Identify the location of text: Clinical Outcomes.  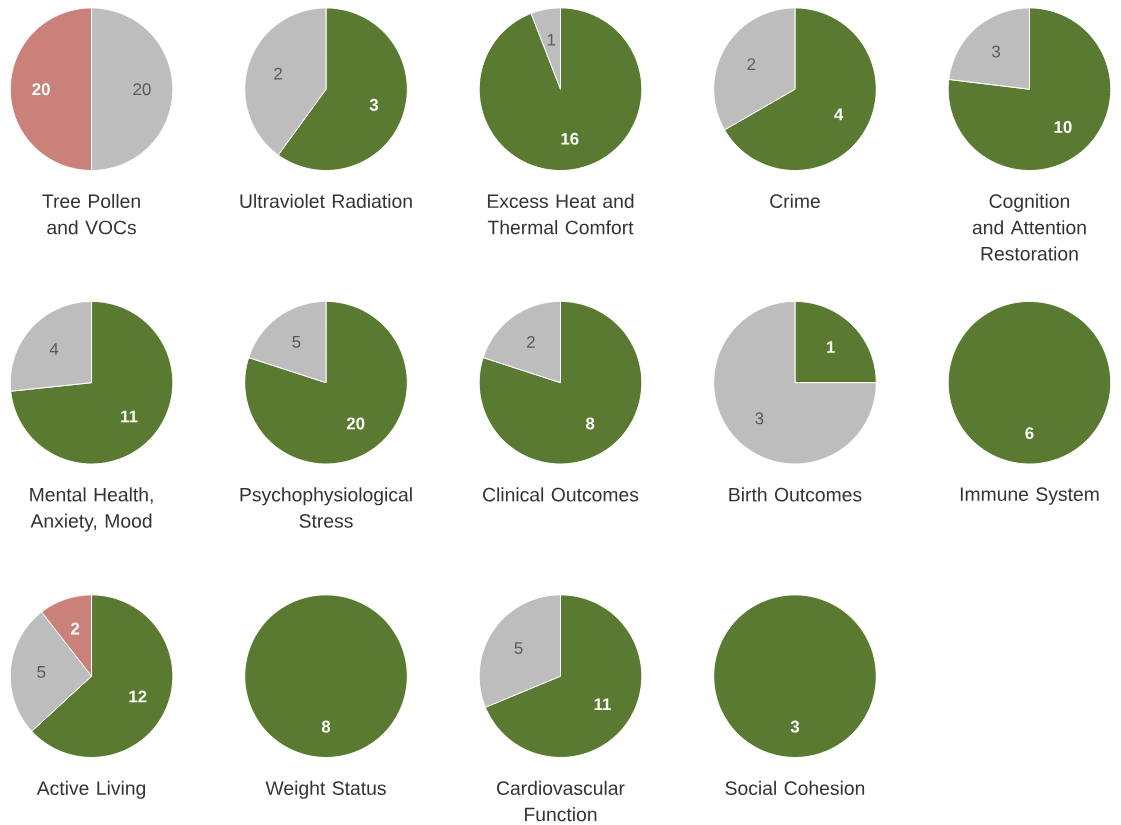
(561, 494).